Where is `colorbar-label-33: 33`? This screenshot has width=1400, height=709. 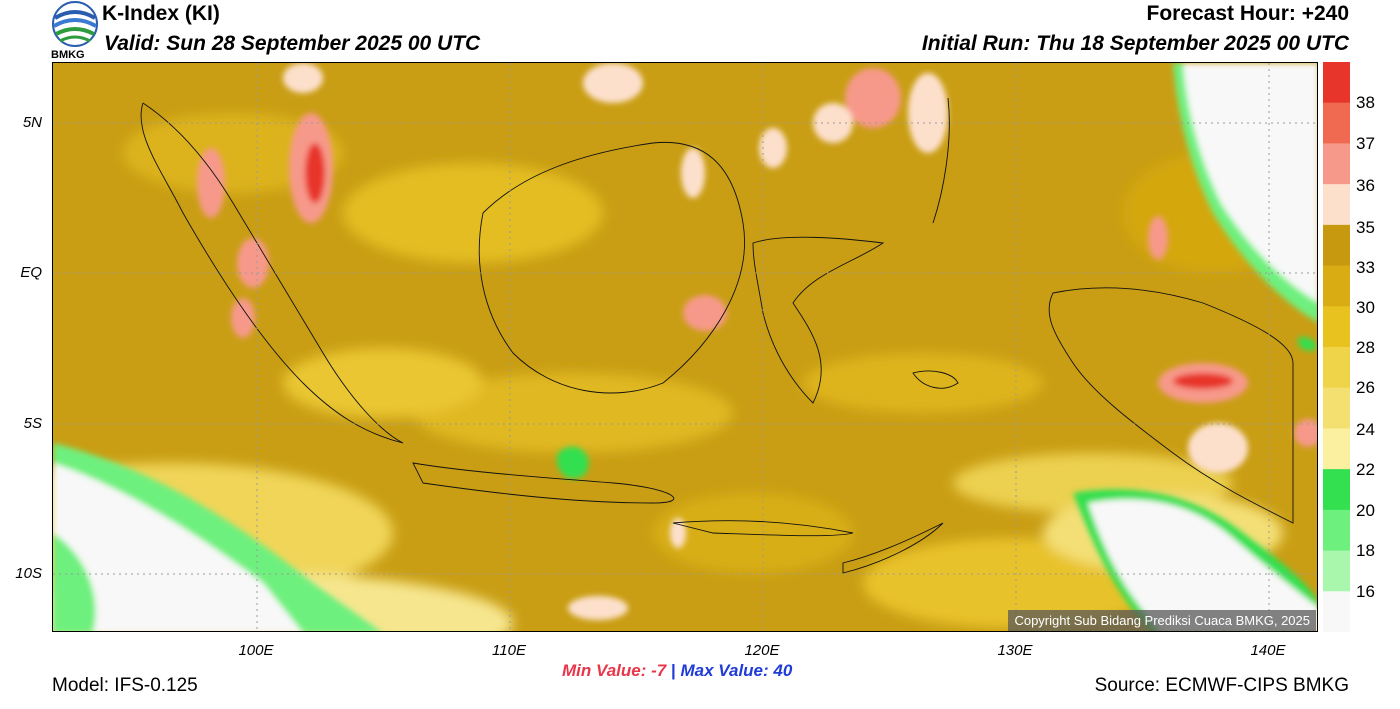
colorbar-label-33: 33 is located at coordinates (1365, 267).